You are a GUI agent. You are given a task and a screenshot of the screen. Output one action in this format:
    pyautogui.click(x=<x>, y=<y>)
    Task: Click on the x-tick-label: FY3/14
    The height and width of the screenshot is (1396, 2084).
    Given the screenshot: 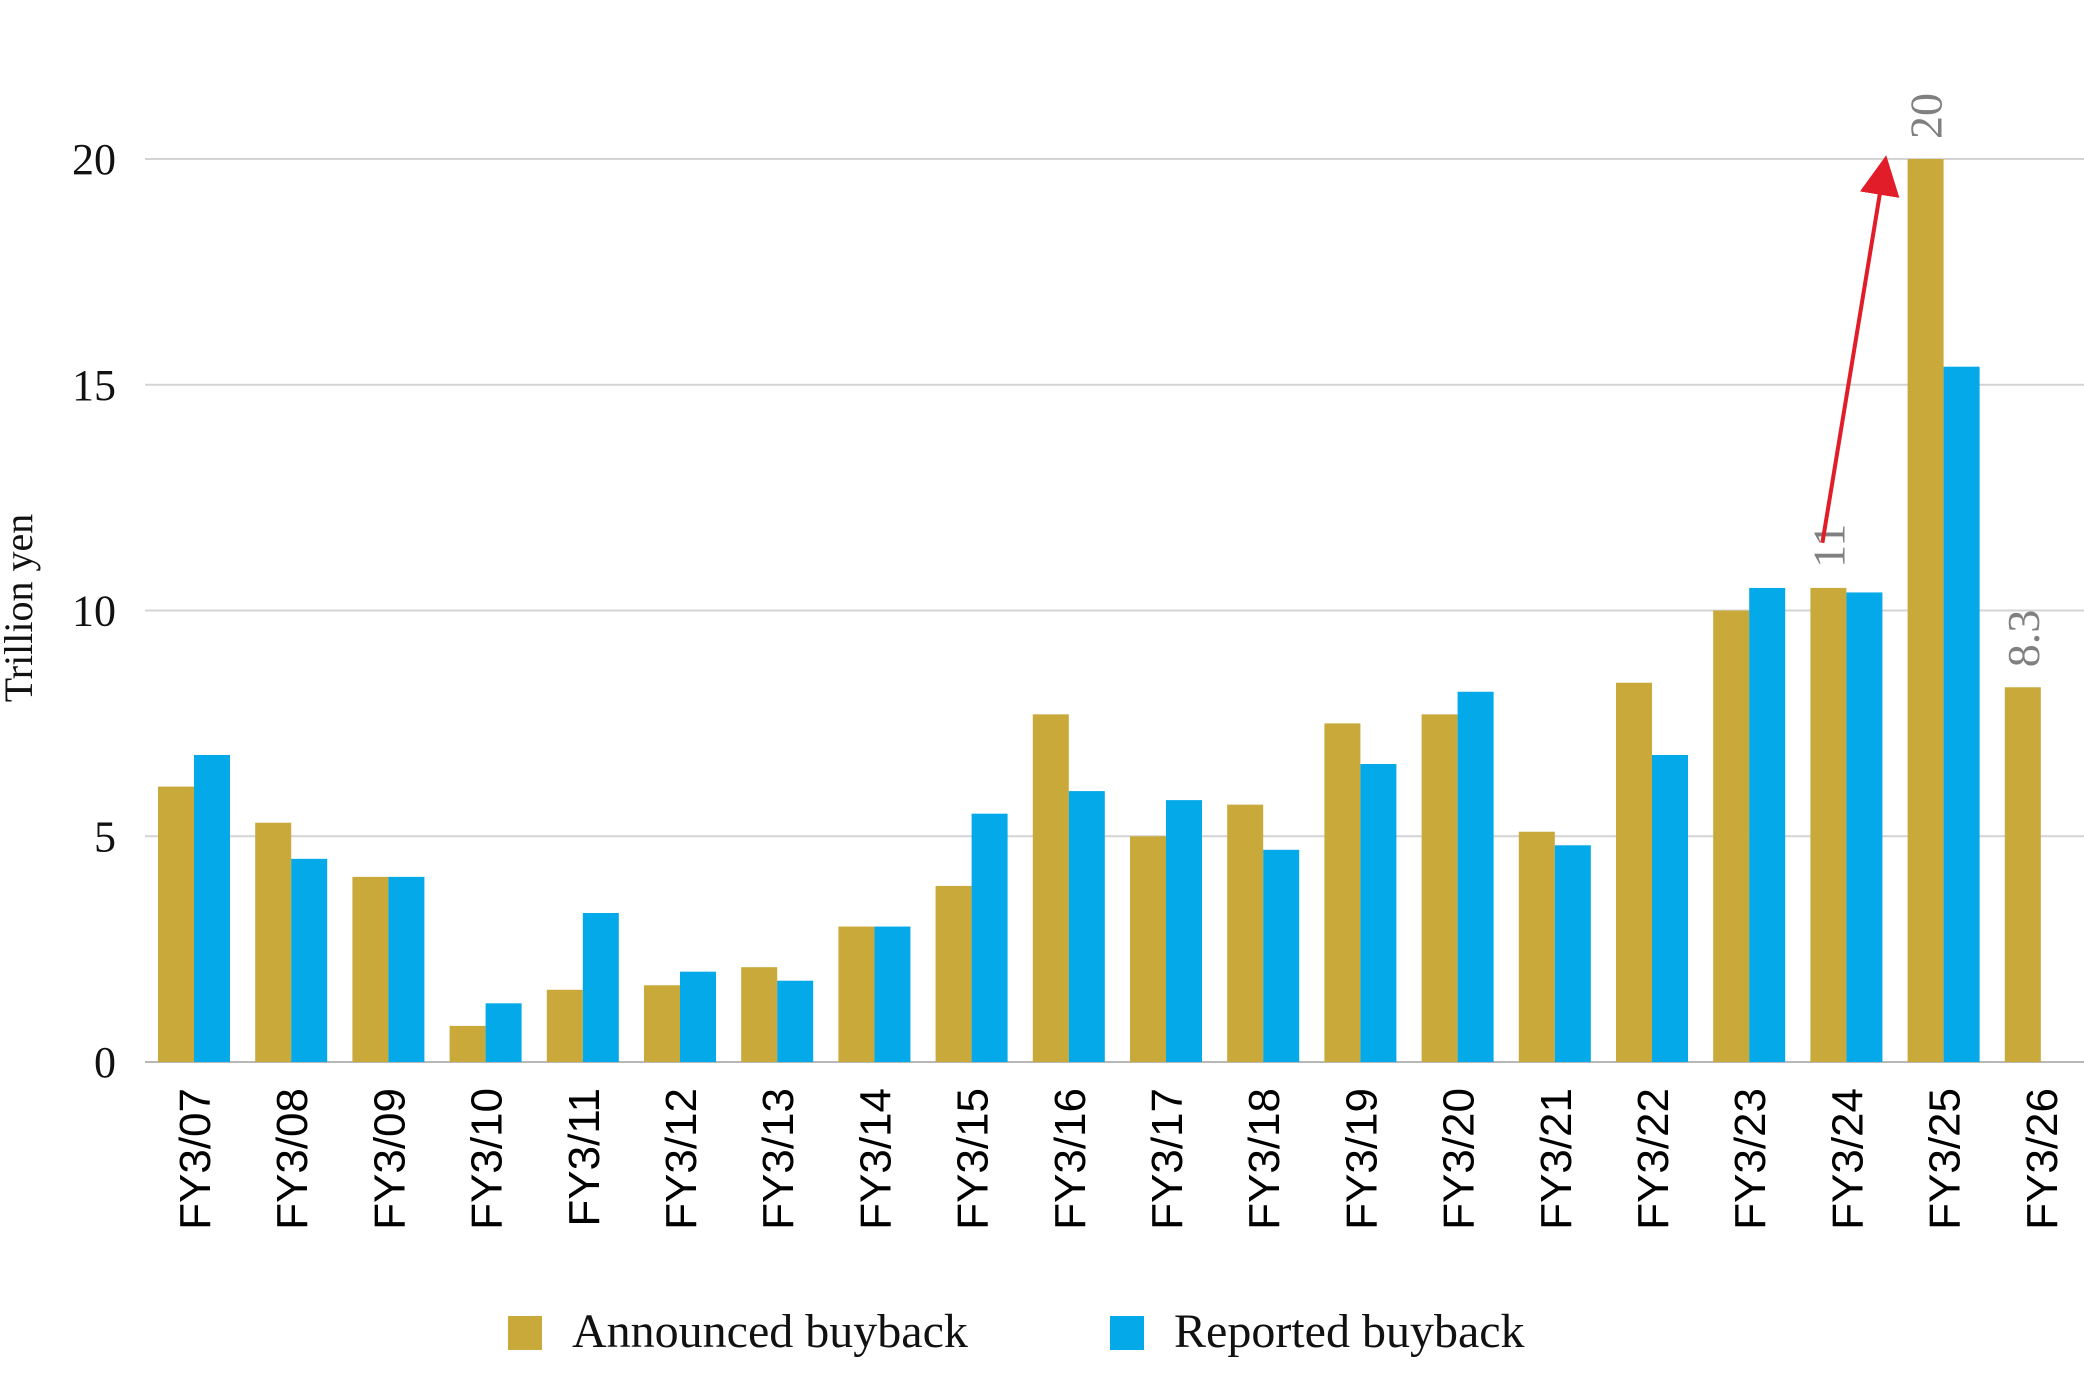 What is the action you would take?
    pyautogui.click(x=875, y=1159)
    